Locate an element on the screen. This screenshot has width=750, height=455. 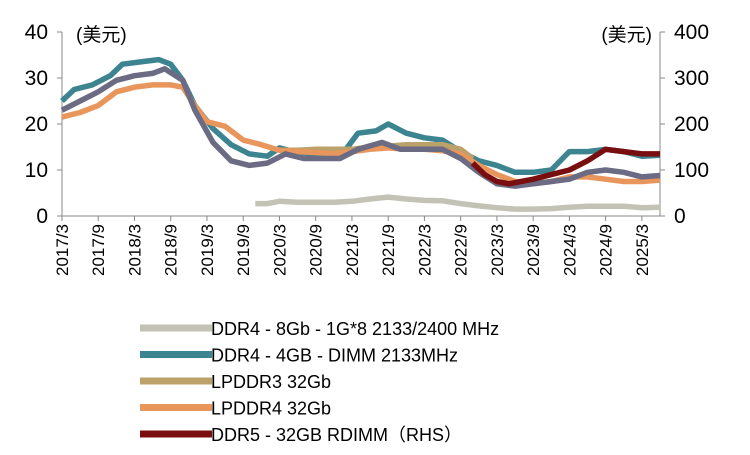
right-axis-tick-label: 400 is located at coordinates (691, 32).